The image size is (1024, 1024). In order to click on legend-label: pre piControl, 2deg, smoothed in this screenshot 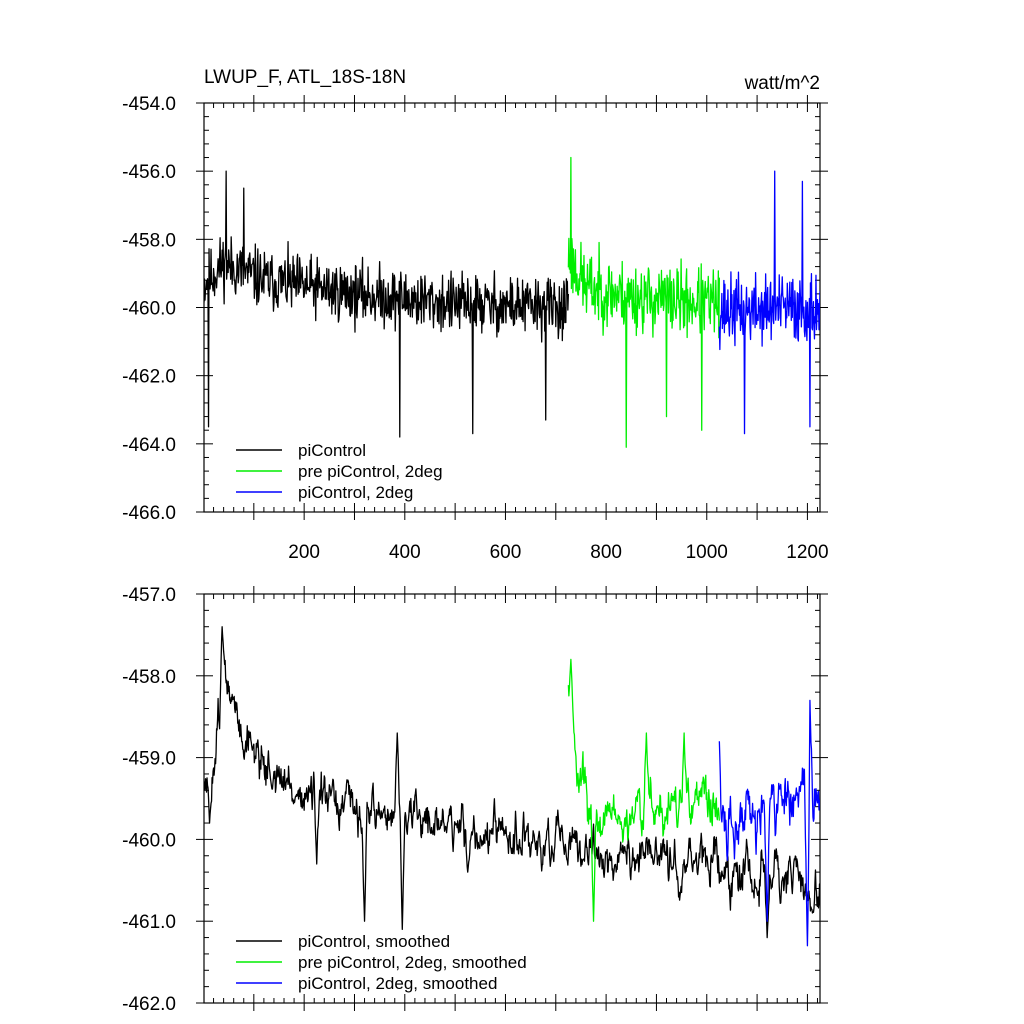, I will do `click(412, 962)`.